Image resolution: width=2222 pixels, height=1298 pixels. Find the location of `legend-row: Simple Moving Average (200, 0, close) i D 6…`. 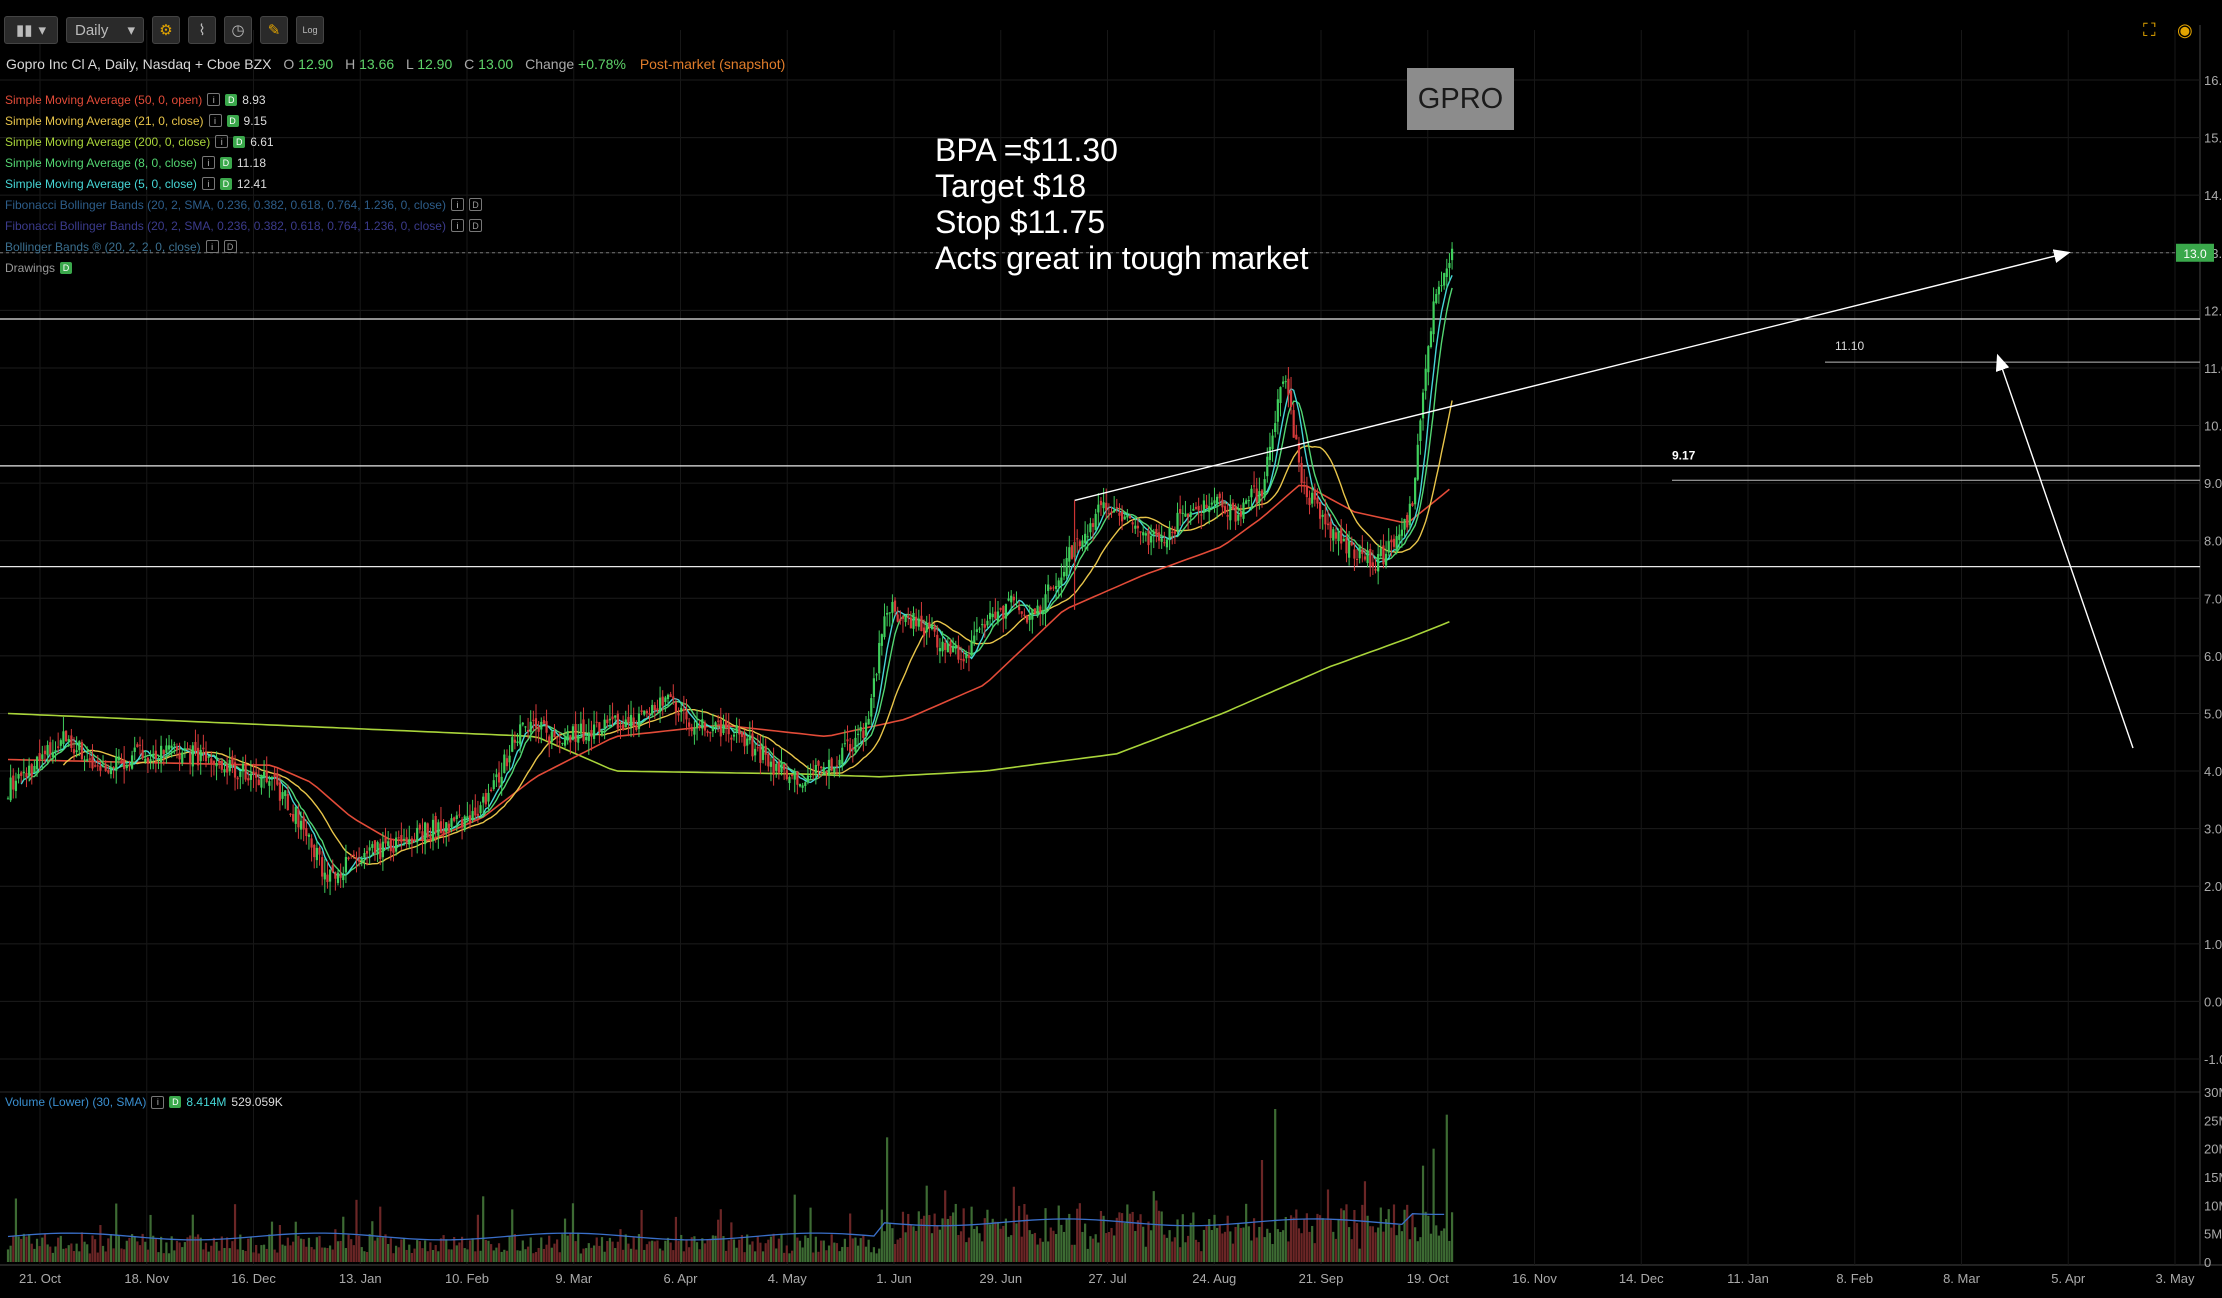

legend-row: Simple Moving Average (200, 0, close) i D 6… is located at coordinates (243, 141).